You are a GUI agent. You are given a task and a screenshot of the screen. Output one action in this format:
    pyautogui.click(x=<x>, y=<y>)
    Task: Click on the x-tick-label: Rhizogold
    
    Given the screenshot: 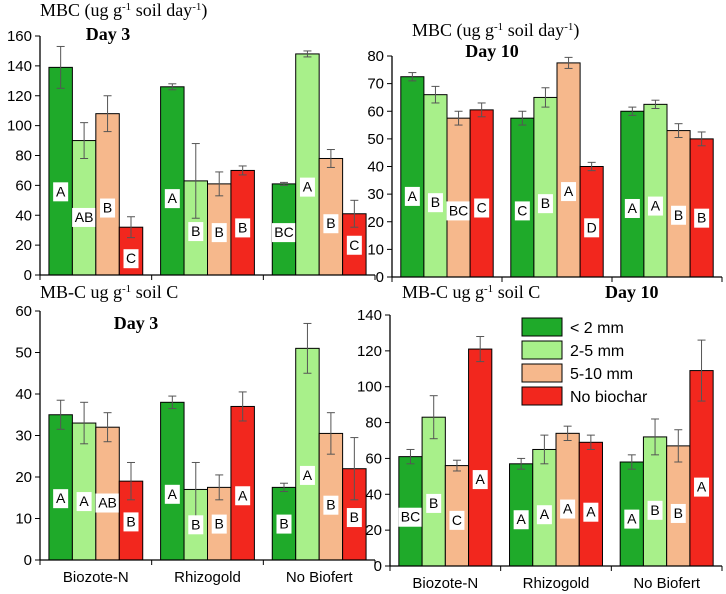 What is the action you would take?
    pyautogui.click(x=207, y=577)
    